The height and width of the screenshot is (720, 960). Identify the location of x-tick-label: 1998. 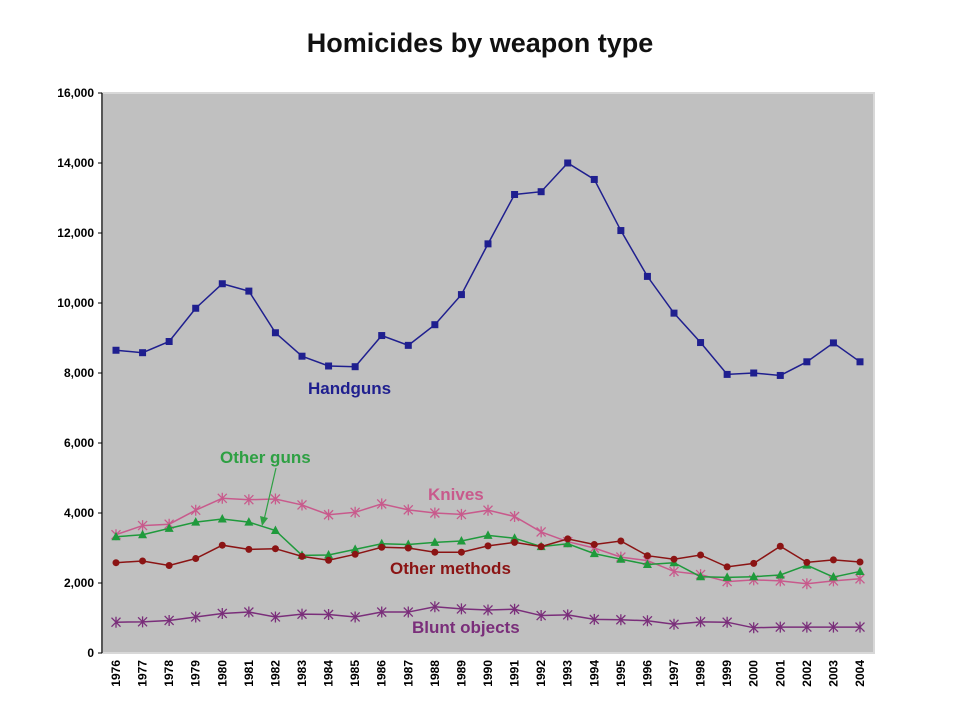
(701, 673).